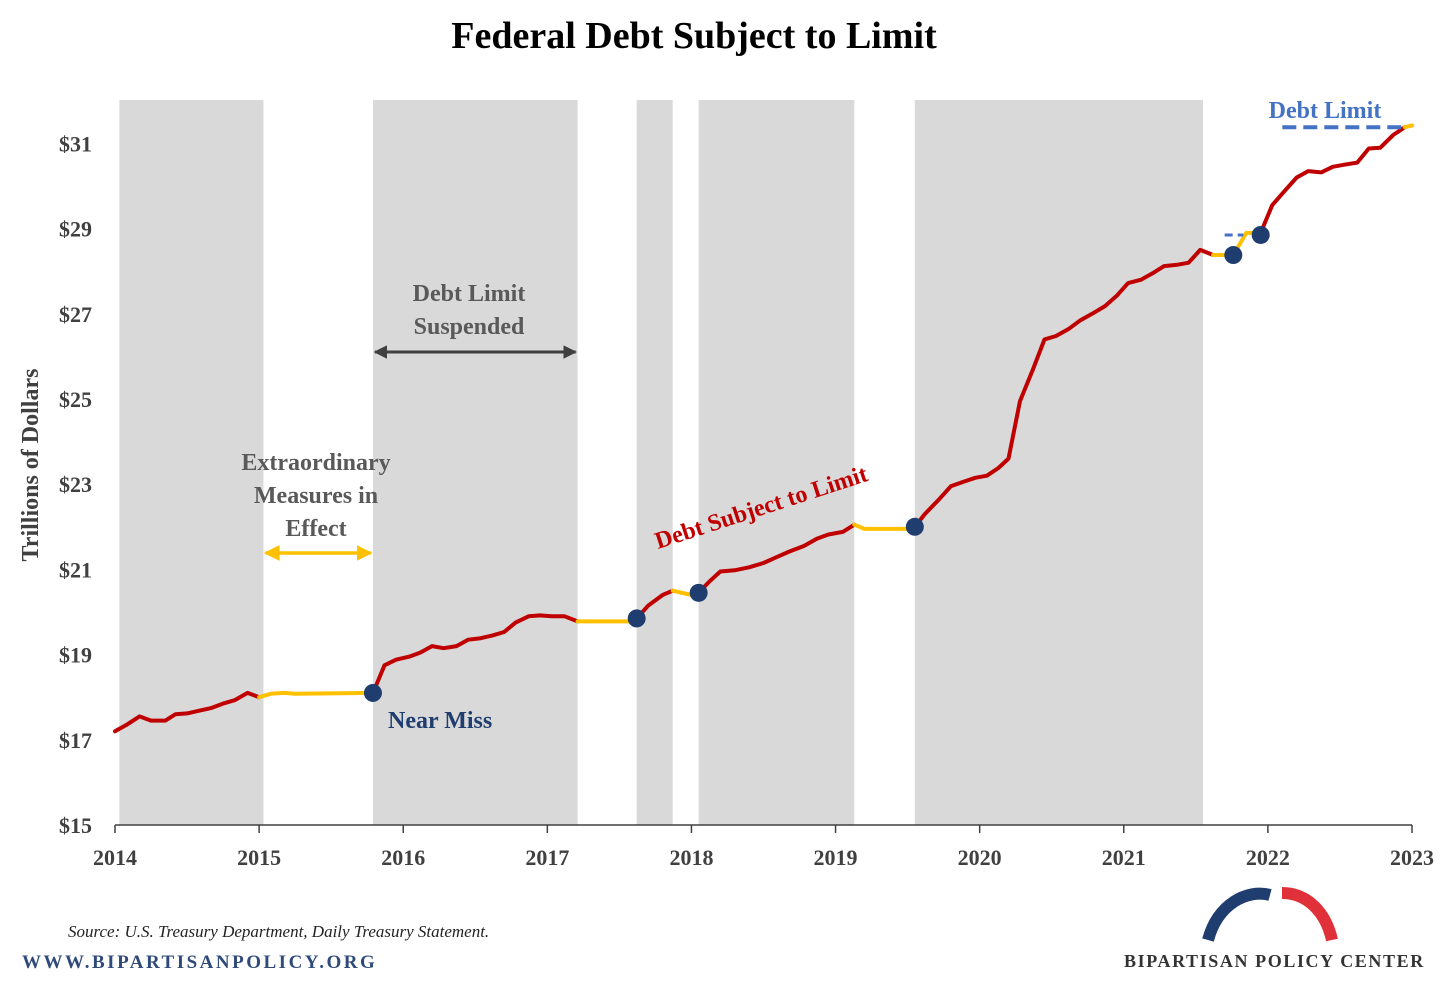 The width and height of the screenshot is (1456, 991). Describe the element at coordinates (315, 463) in the screenshot. I see `extraordinary-label: Extraordinary` at that location.